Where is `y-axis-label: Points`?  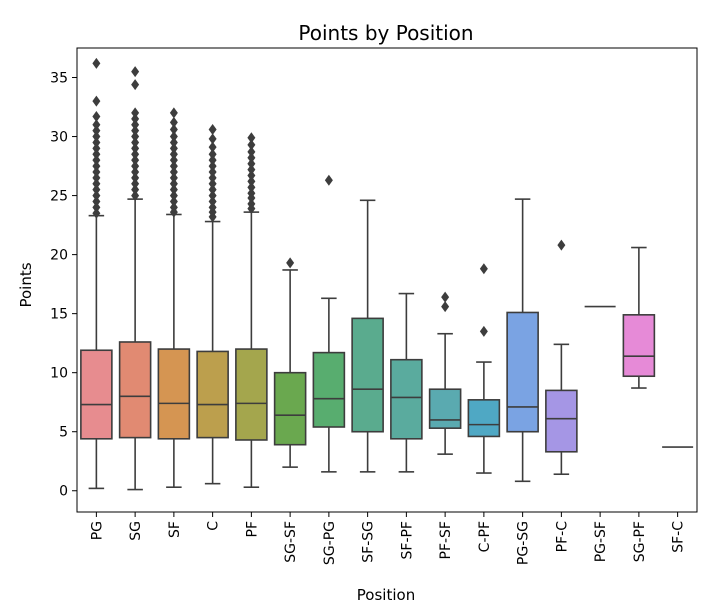
y-axis-label: Points is located at coordinates (26, 284).